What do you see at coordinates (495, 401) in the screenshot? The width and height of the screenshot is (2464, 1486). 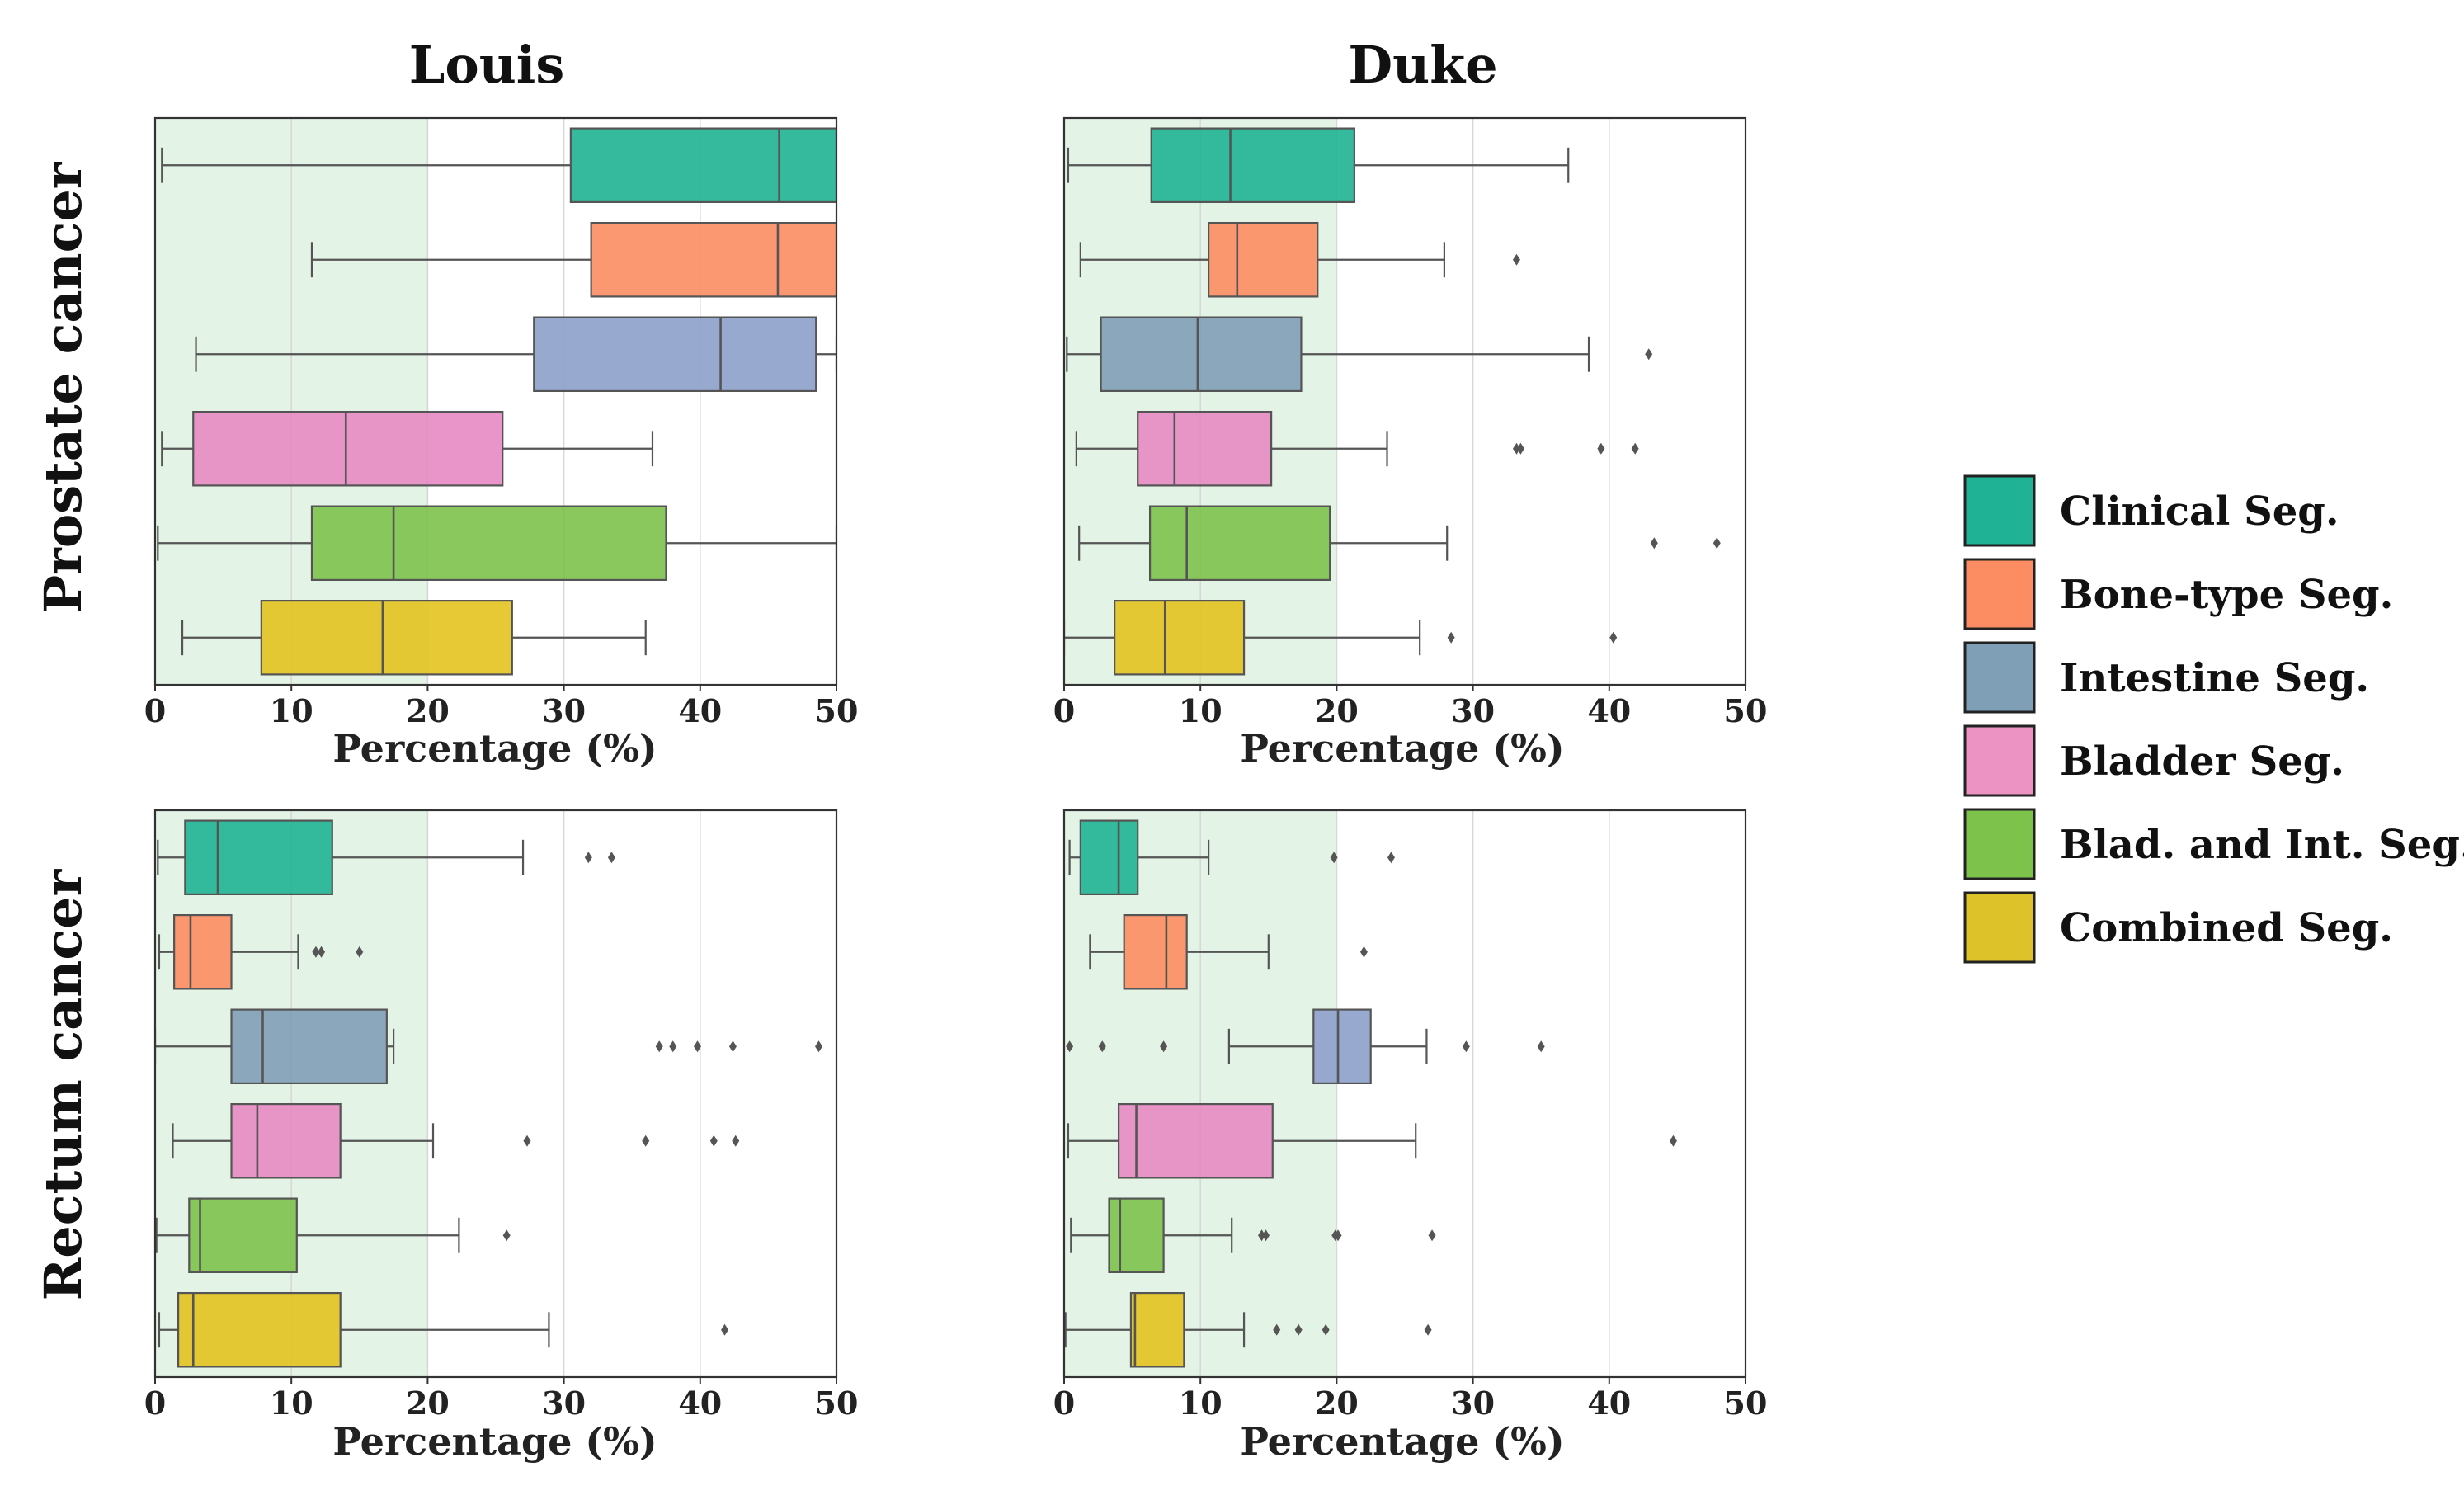 I see `frame-prostate-louis` at bounding box center [495, 401].